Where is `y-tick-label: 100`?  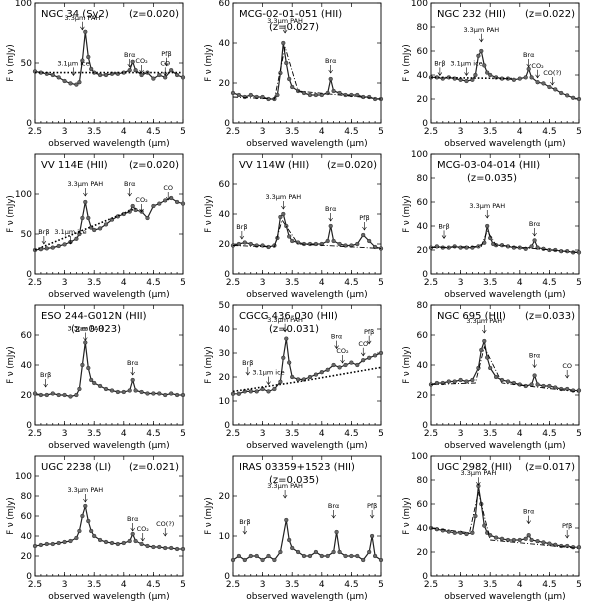 y-tick-label: 100 is located at coordinates (419, 4).